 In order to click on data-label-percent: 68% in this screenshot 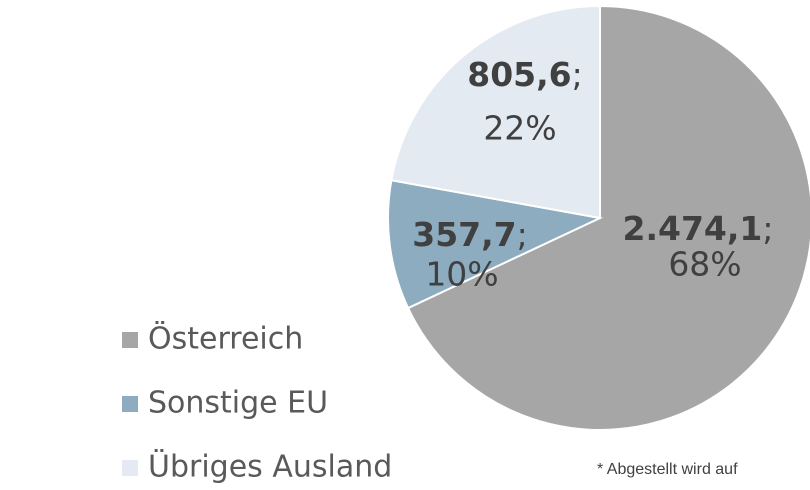, I will do `click(704, 264)`.